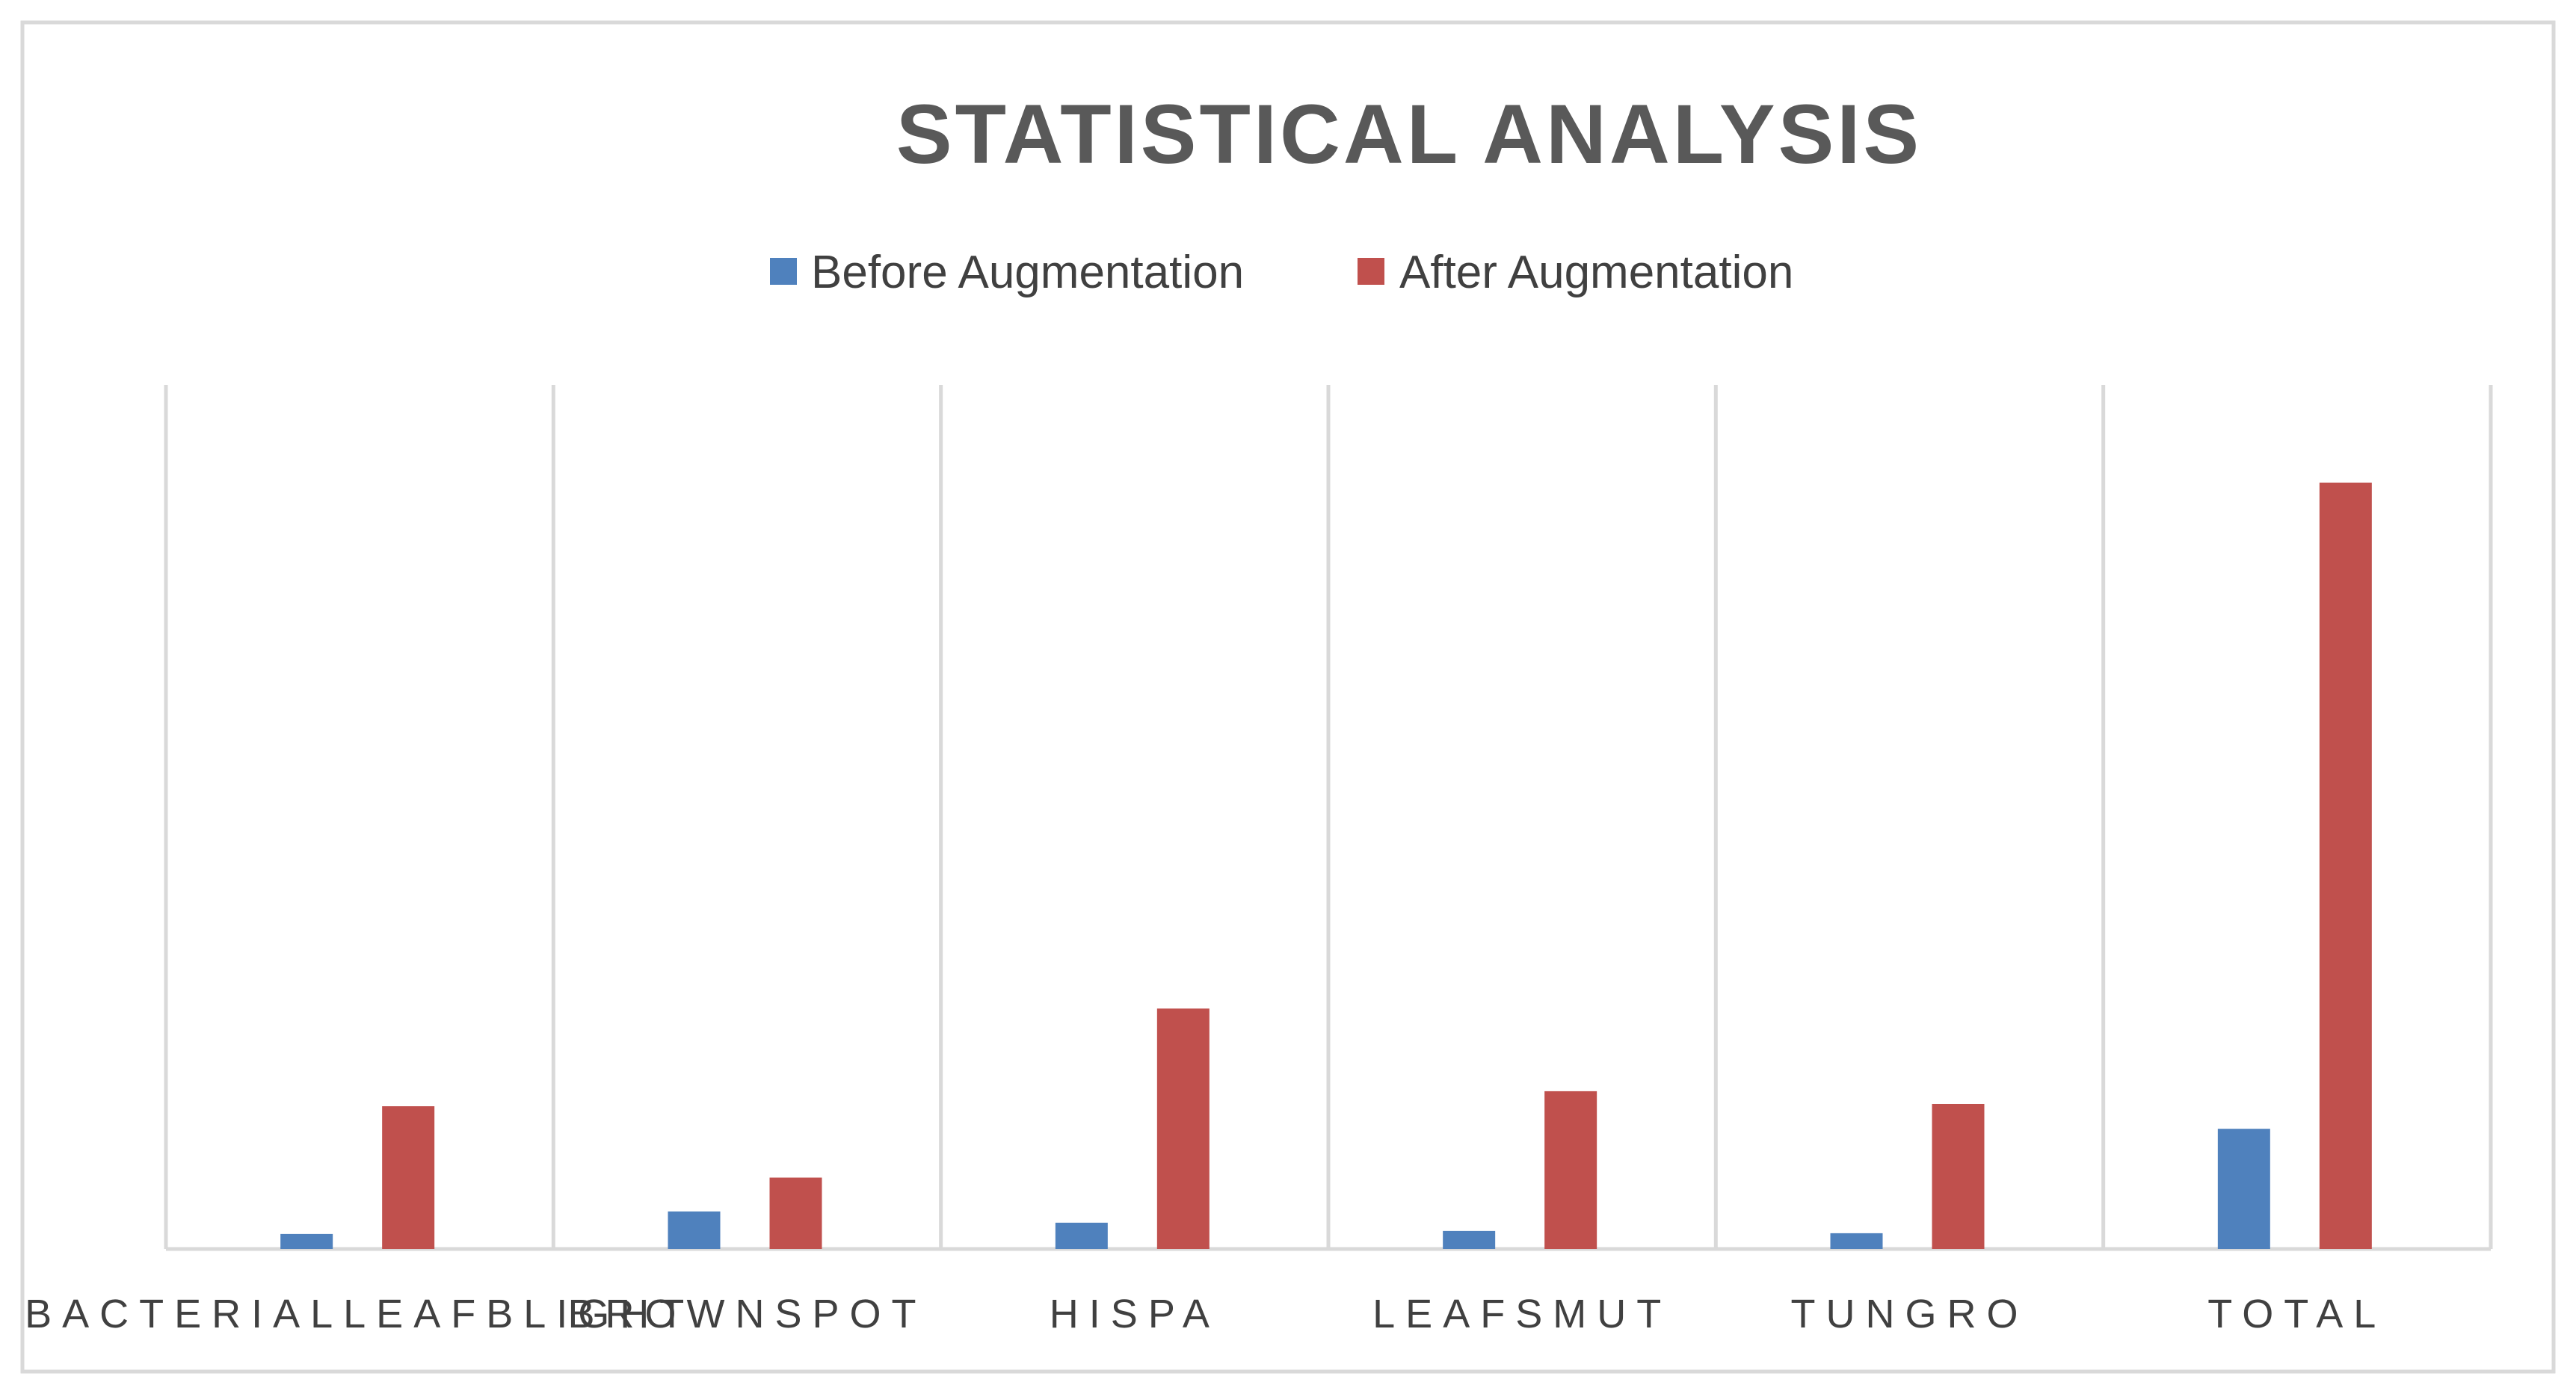 Image resolution: width=2576 pixels, height=1394 pixels. I want to click on bar-before-augmentation-bacterialleafblight, so click(306, 1241).